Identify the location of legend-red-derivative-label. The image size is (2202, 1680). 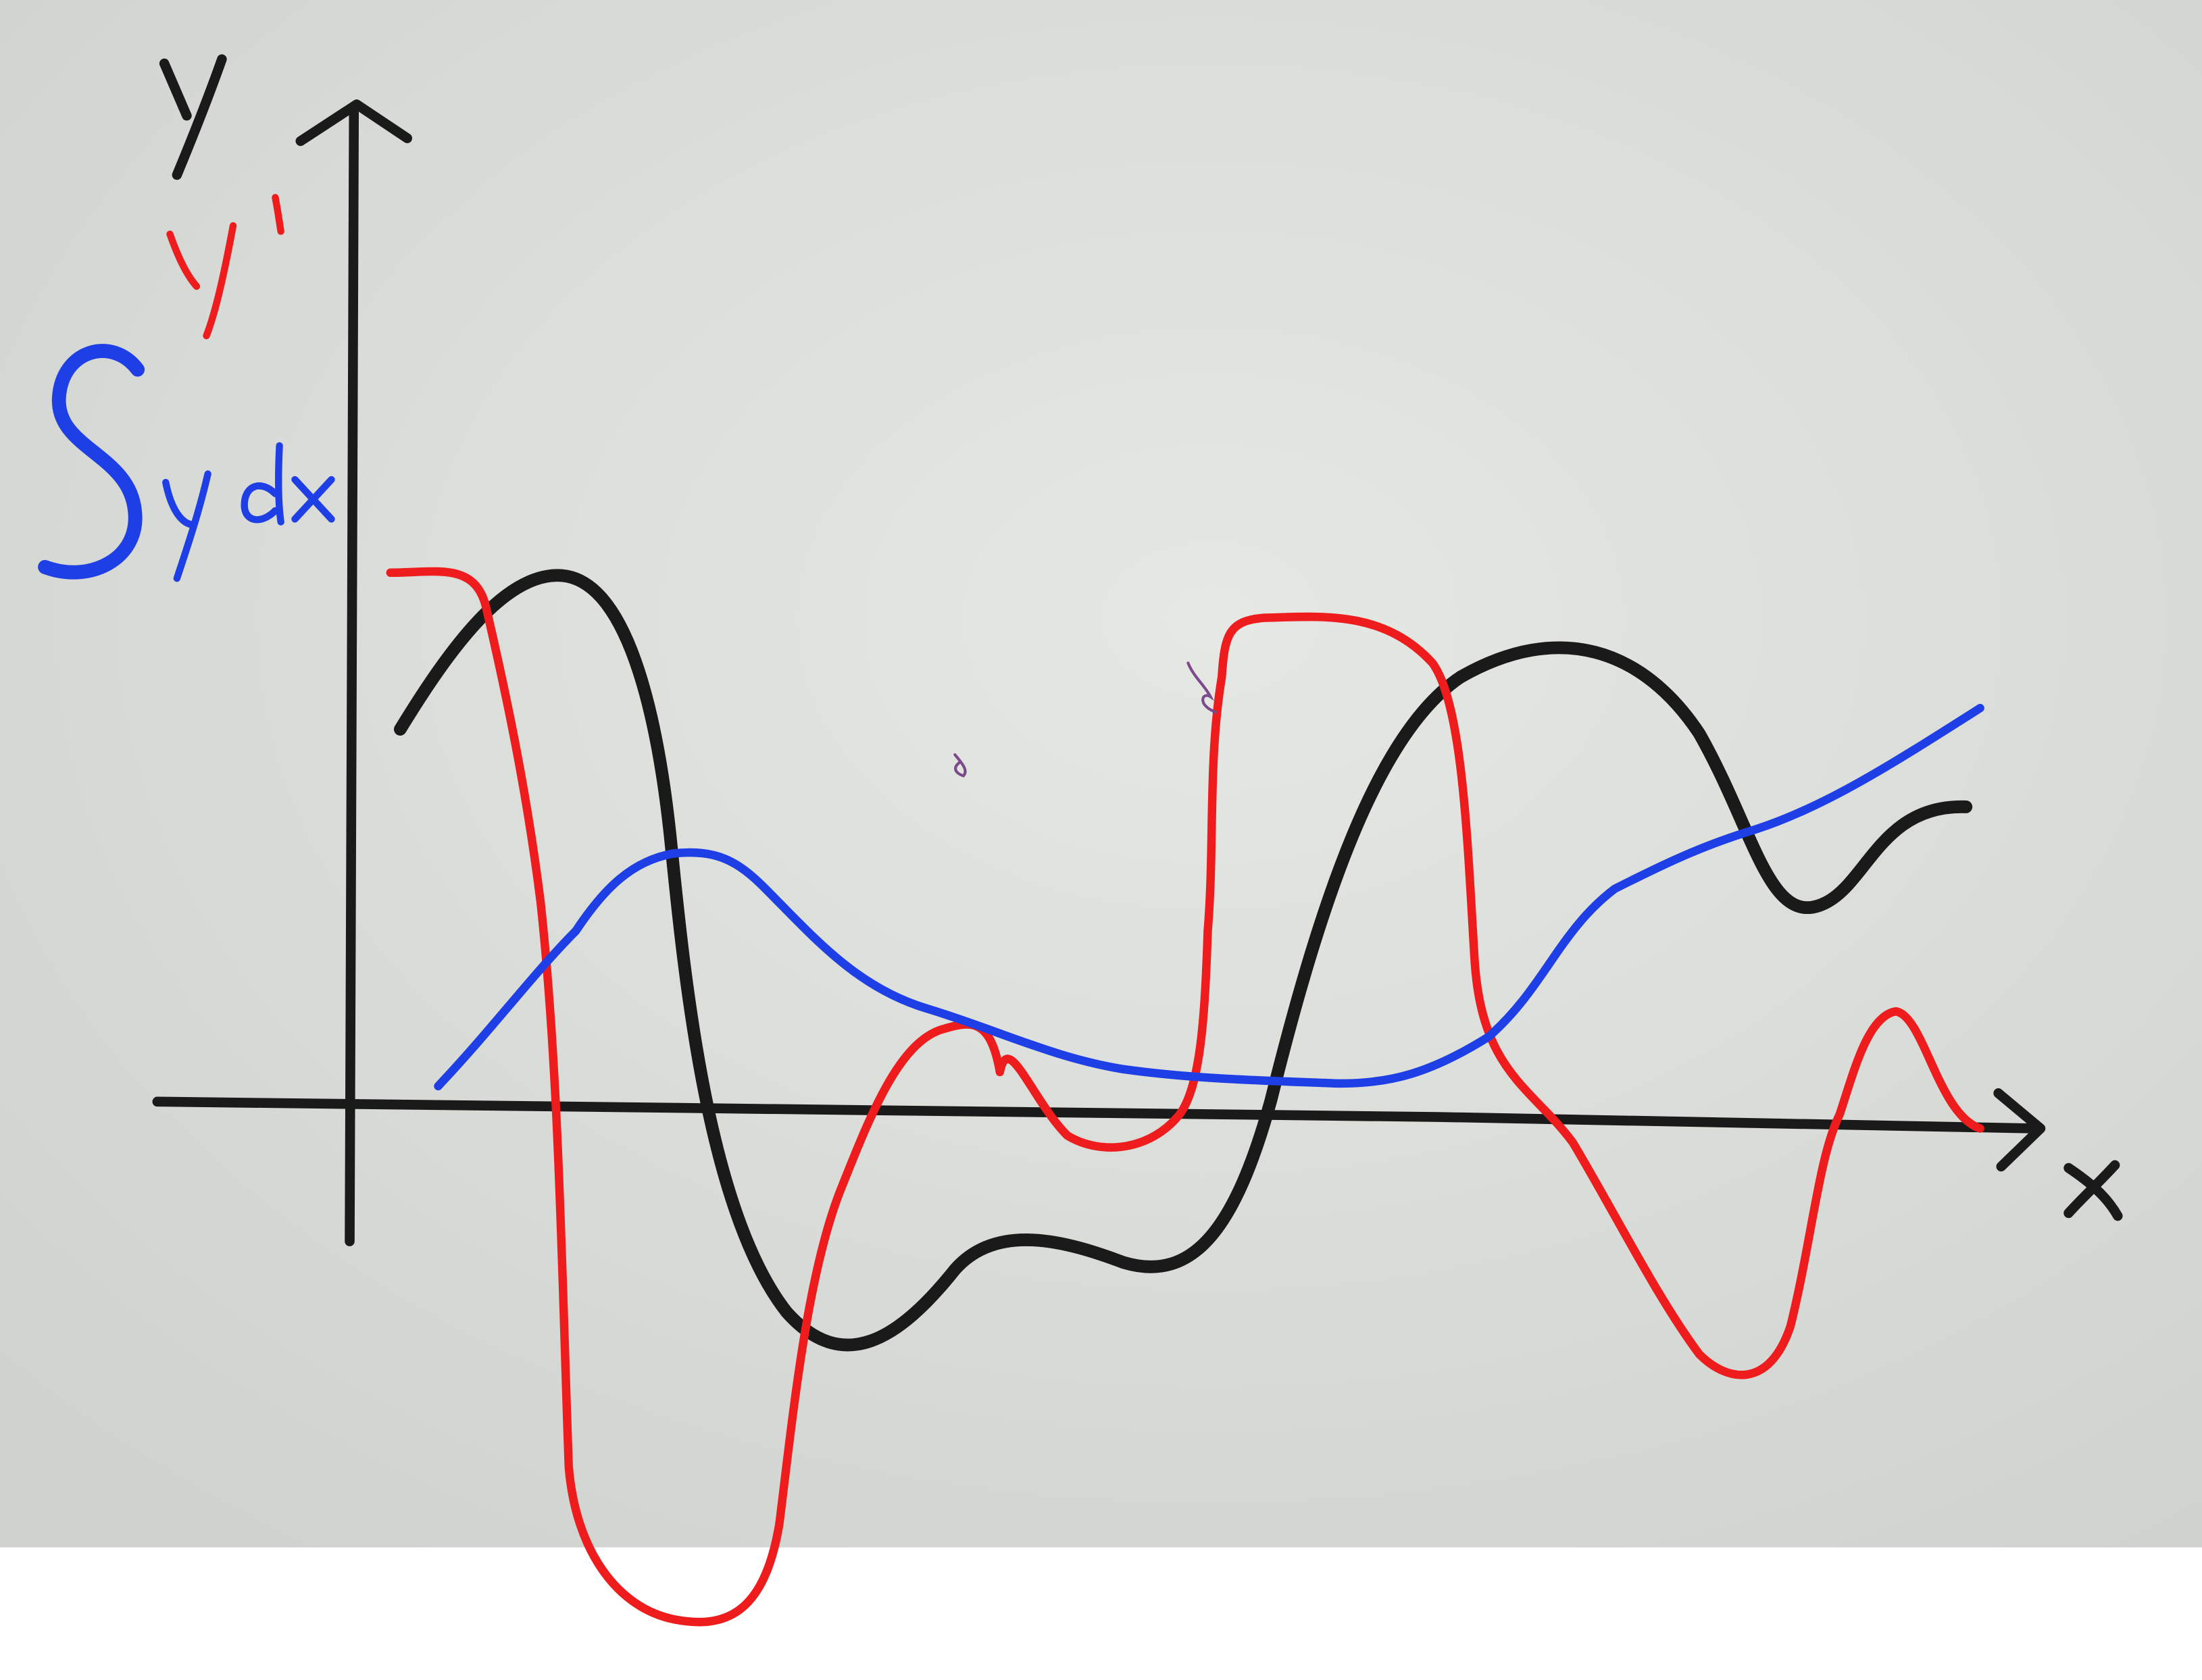
(225, 267).